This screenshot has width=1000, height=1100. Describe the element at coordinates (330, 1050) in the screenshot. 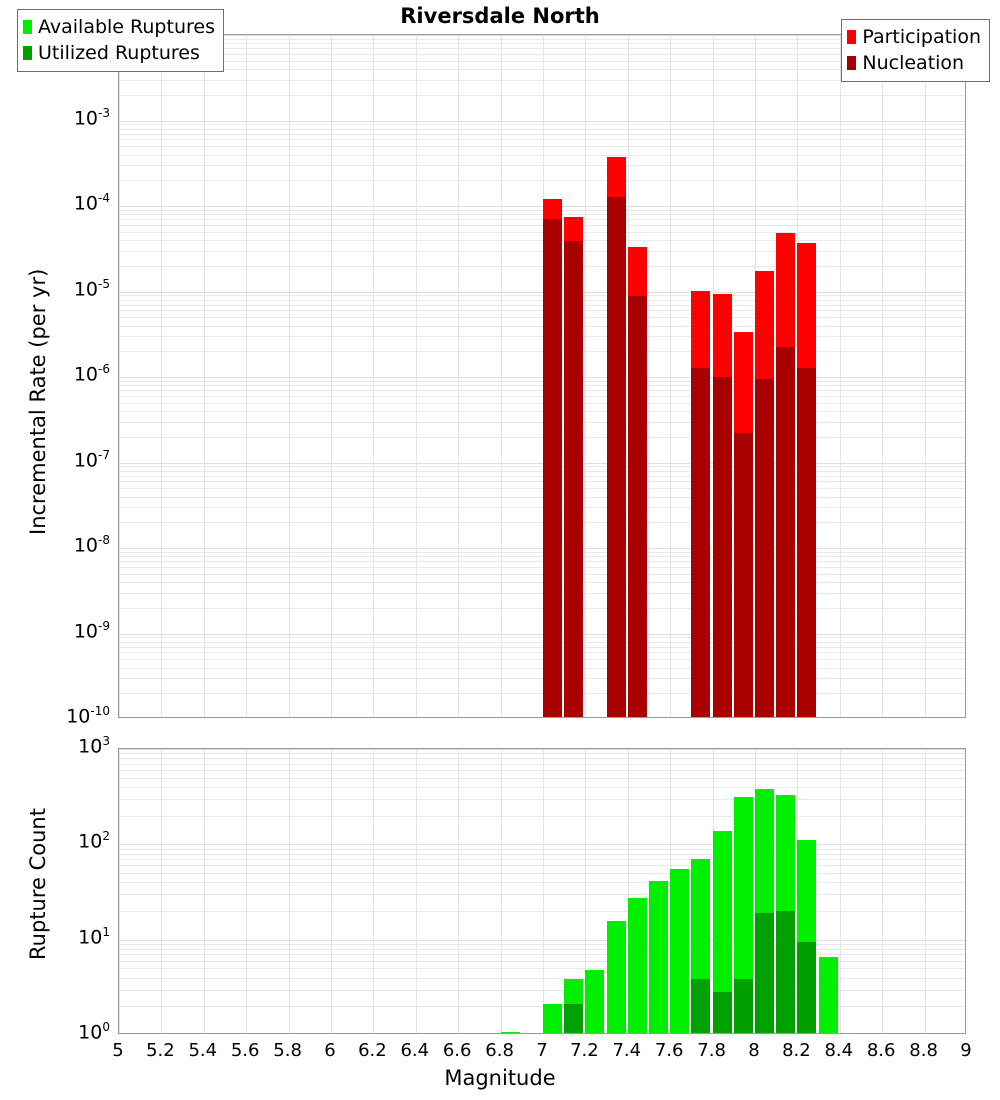

I see `x-axis-tick-label: 6` at that location.